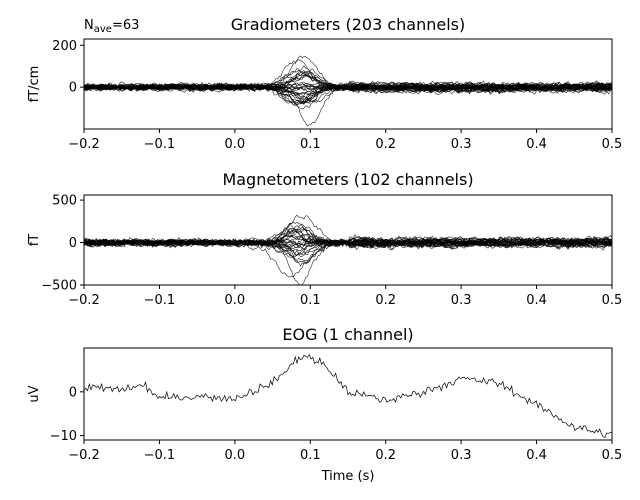 This screenshot has width=640, height=500. I want to click on mag-xtick-label: 0.0, so click(235, 300).